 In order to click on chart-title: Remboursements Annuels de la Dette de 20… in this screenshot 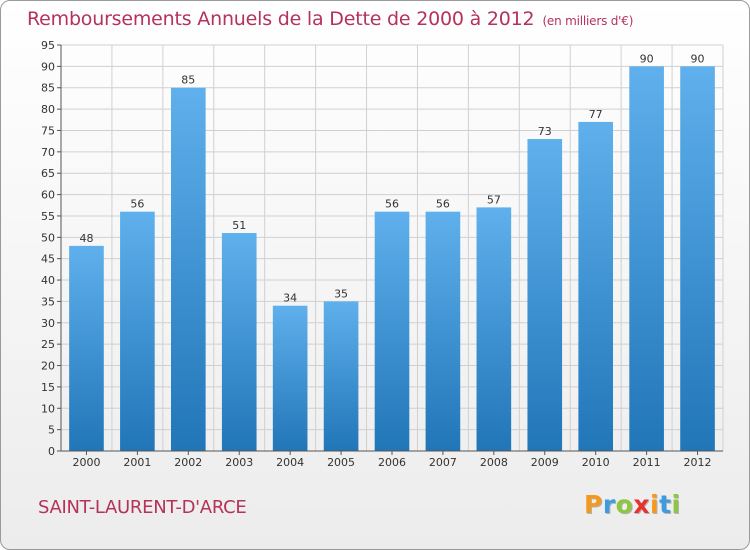, I will do `click(330, 19)`.